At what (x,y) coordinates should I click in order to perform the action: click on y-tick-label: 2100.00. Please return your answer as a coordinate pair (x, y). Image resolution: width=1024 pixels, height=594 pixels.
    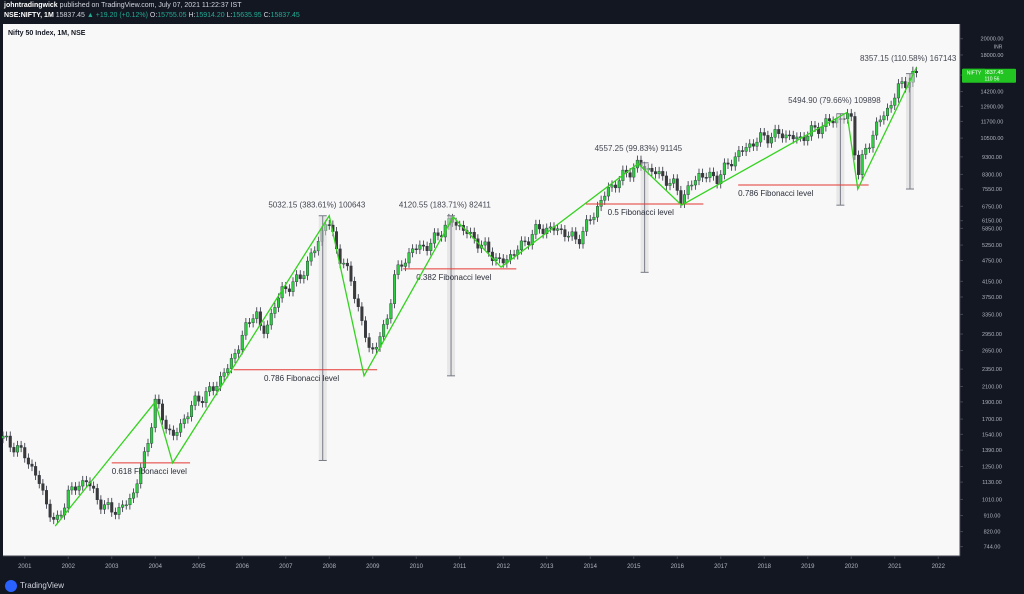
    Looking at the image, I should click on (992, 387).